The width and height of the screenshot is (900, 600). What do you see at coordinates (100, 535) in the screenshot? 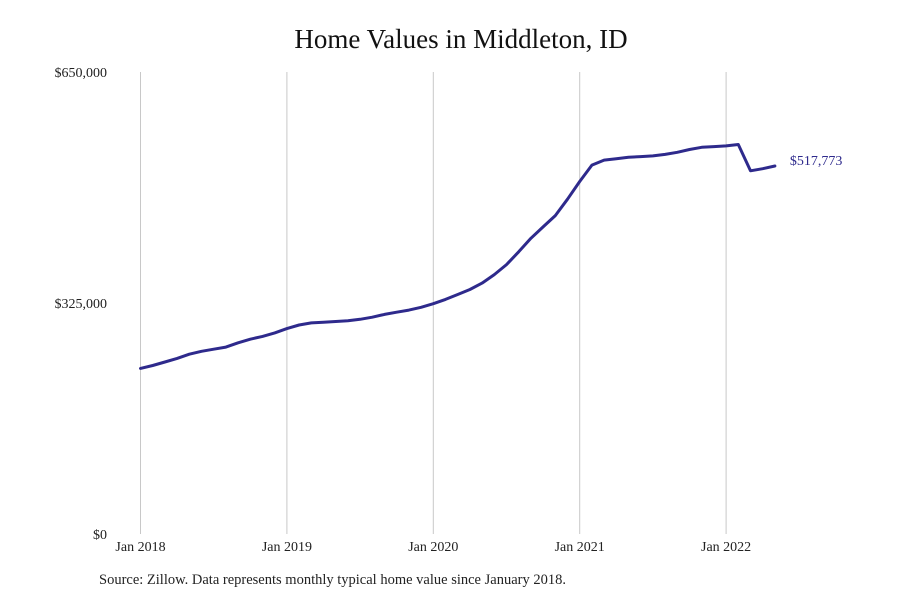
I see `y-tick-label: $0` at bounding box center [100, 535].